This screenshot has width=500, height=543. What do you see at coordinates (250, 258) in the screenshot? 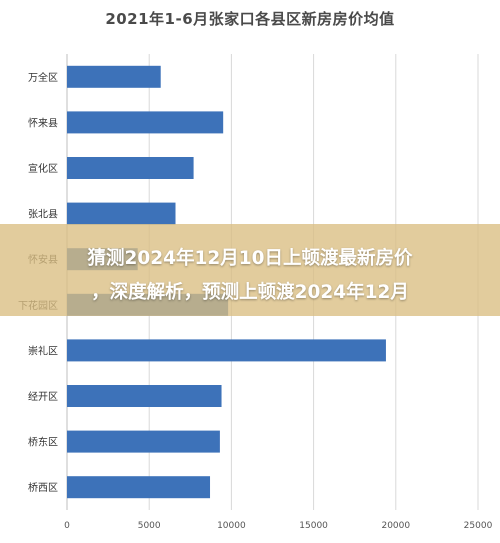
I see `banner-headline-line-1: 猜测2024年12月10日上顿渡最新房价` at bounding box center [250, 258].